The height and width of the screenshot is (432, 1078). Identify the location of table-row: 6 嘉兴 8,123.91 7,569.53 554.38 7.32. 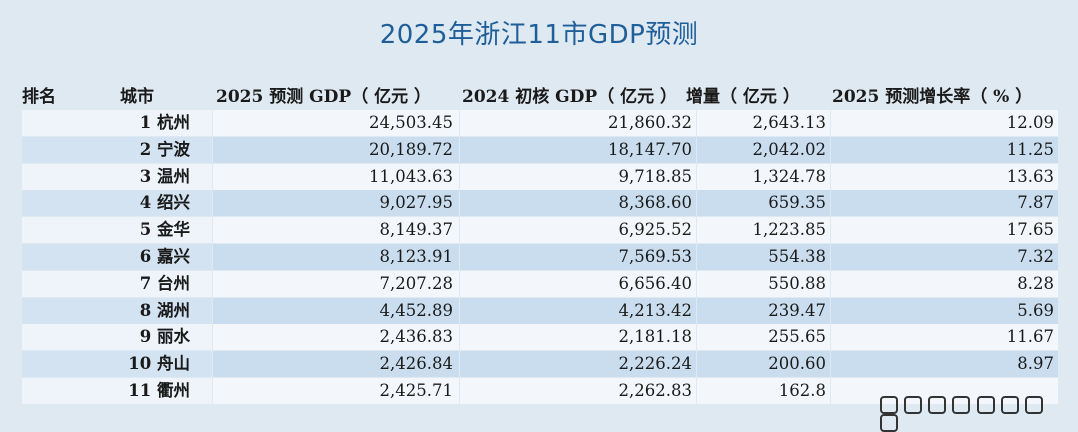
(540, 256).